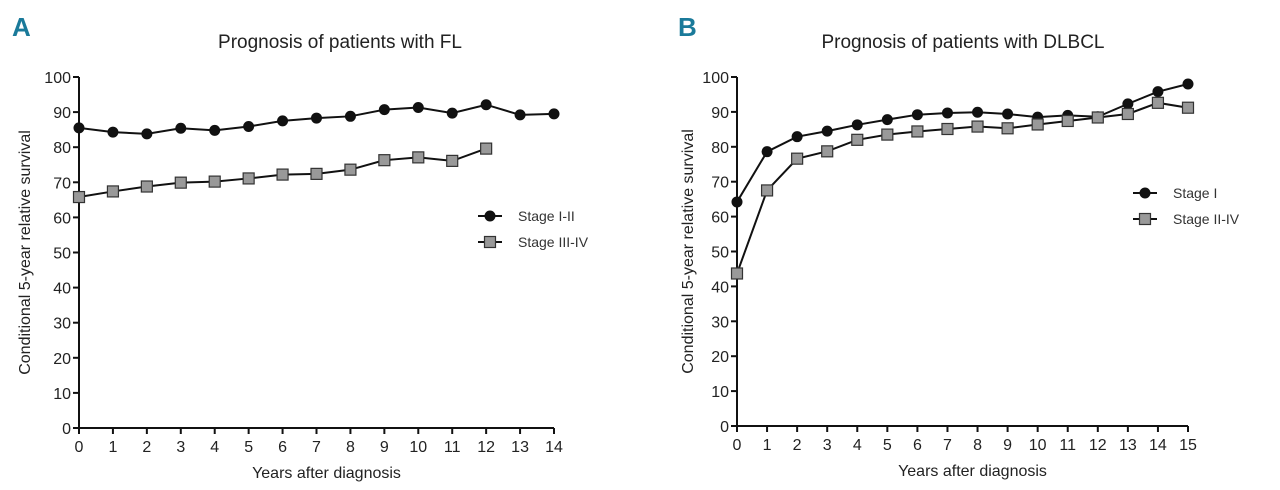  I want to click on series-stage-i-ii, so click(316, 119).